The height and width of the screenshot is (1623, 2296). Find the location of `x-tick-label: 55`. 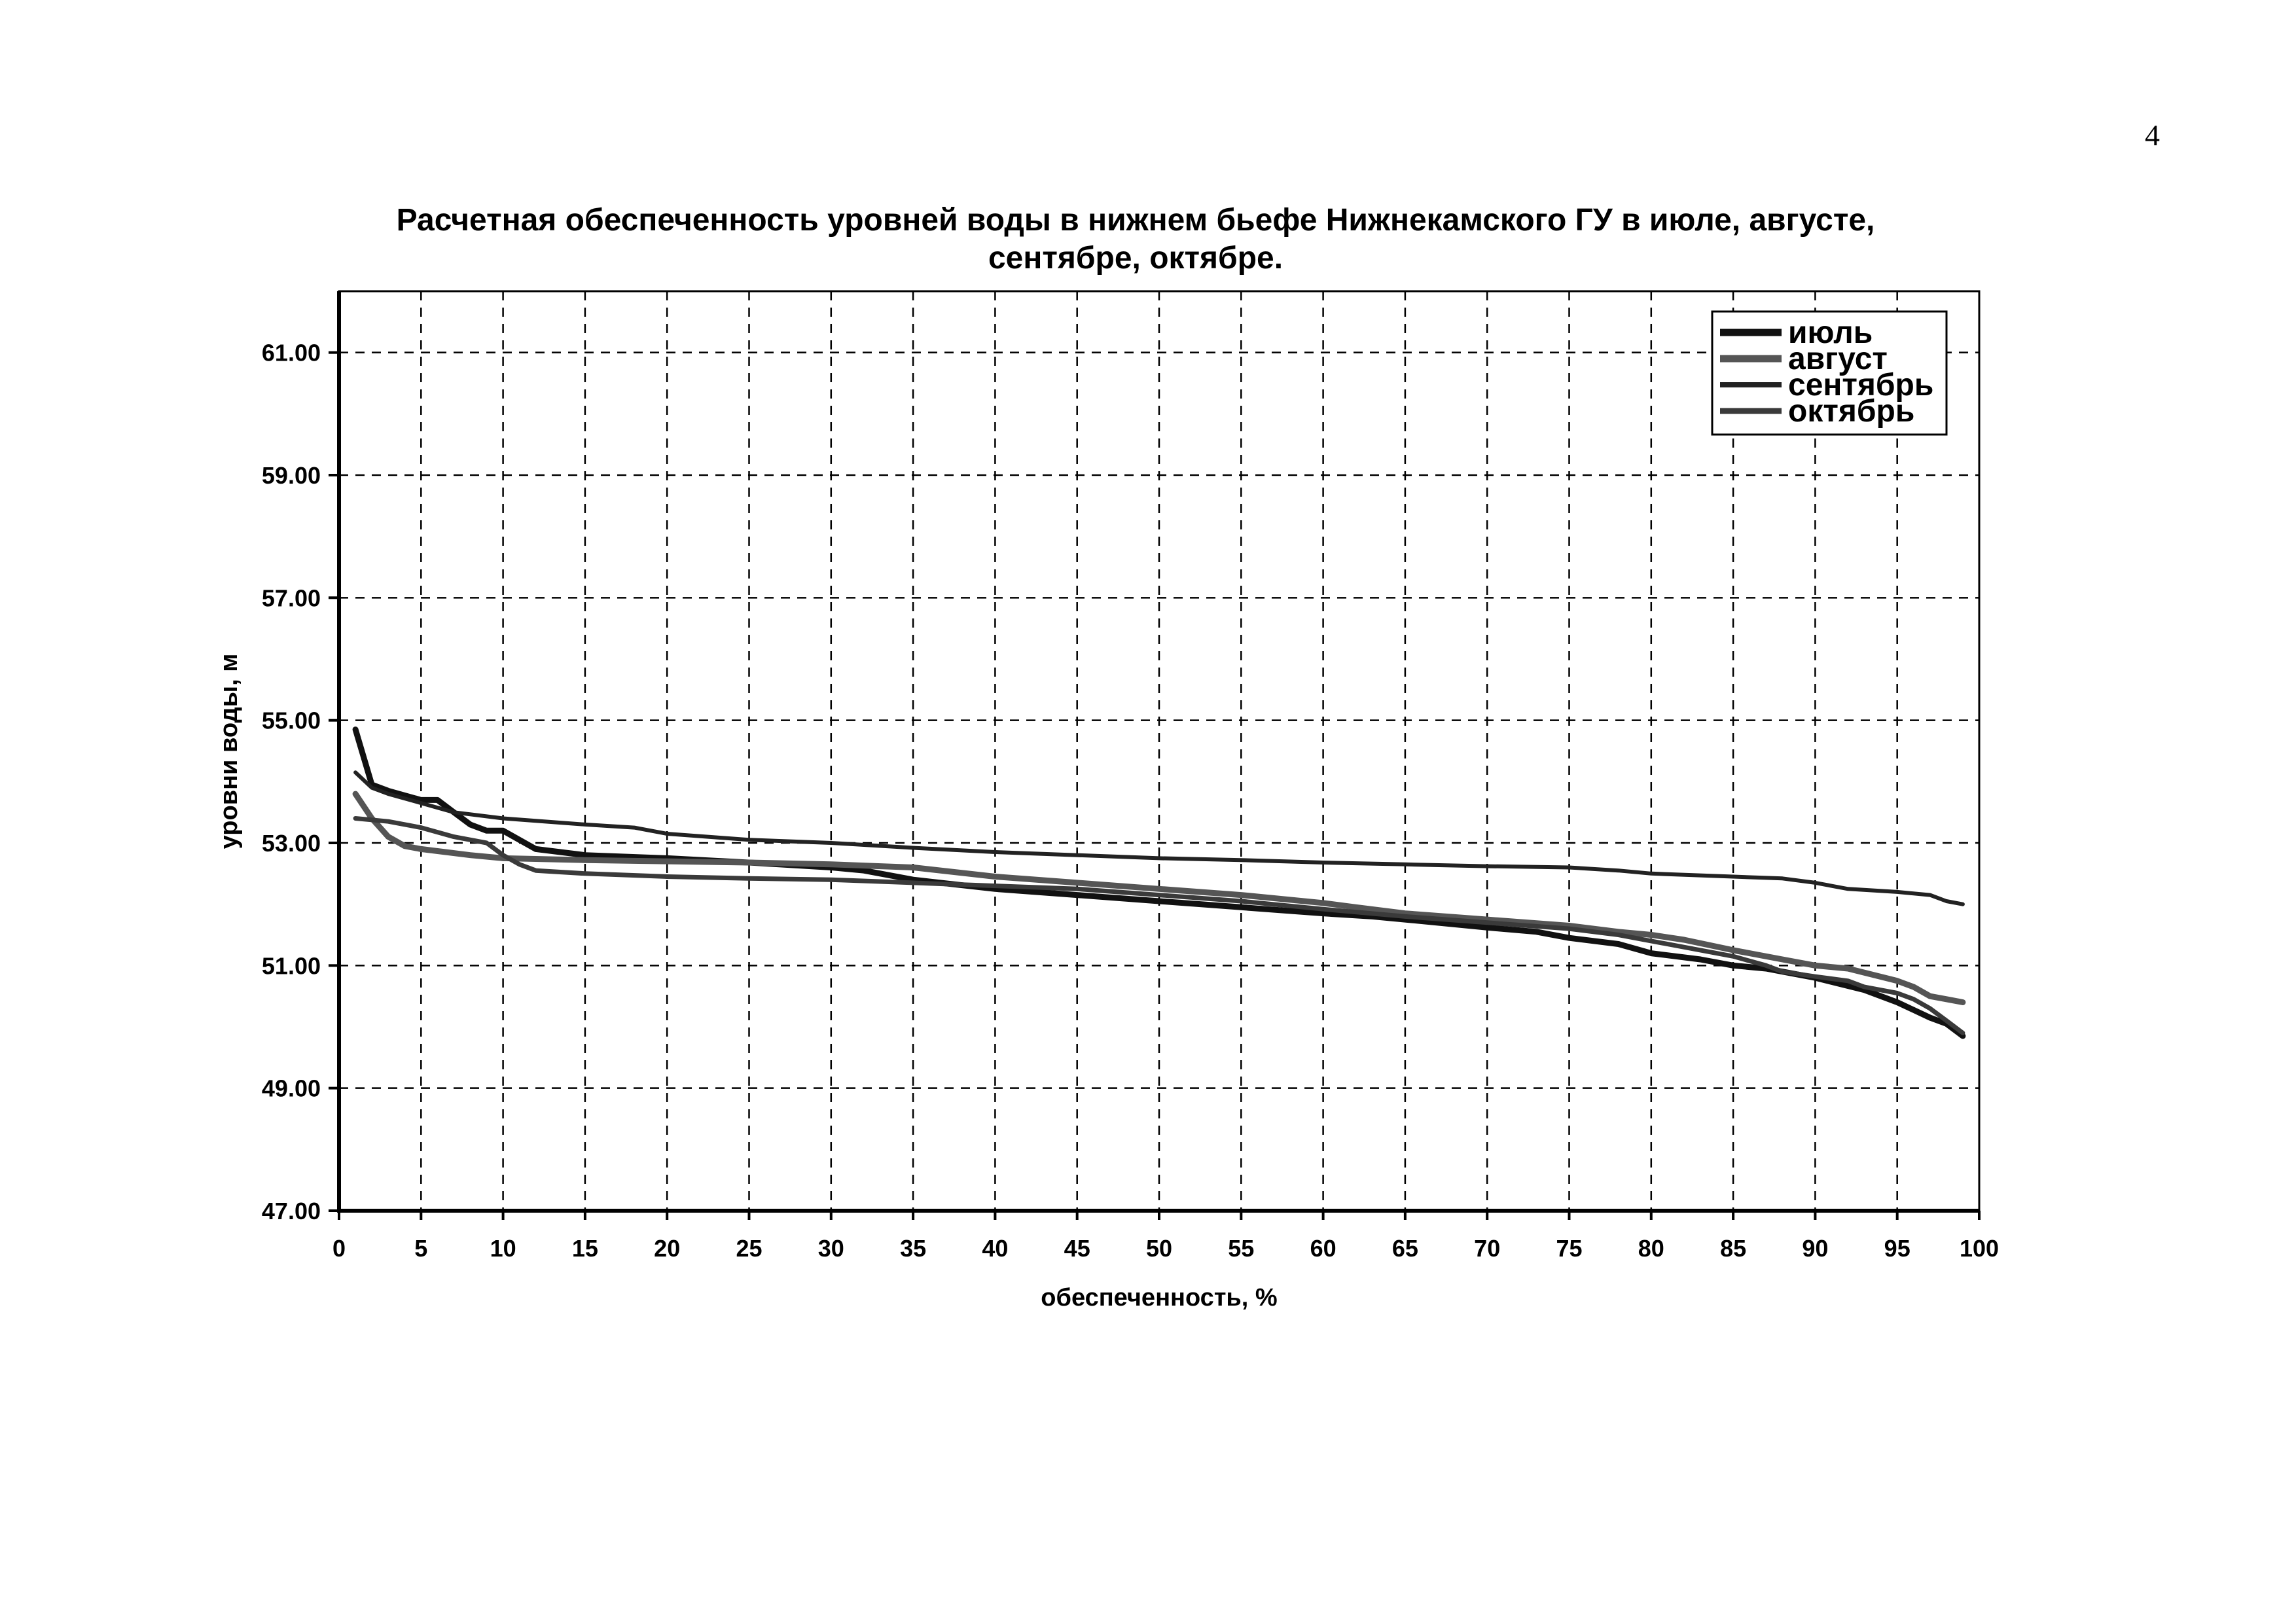

x-tick-label: 55 is located at coordinates (1241, 1248).